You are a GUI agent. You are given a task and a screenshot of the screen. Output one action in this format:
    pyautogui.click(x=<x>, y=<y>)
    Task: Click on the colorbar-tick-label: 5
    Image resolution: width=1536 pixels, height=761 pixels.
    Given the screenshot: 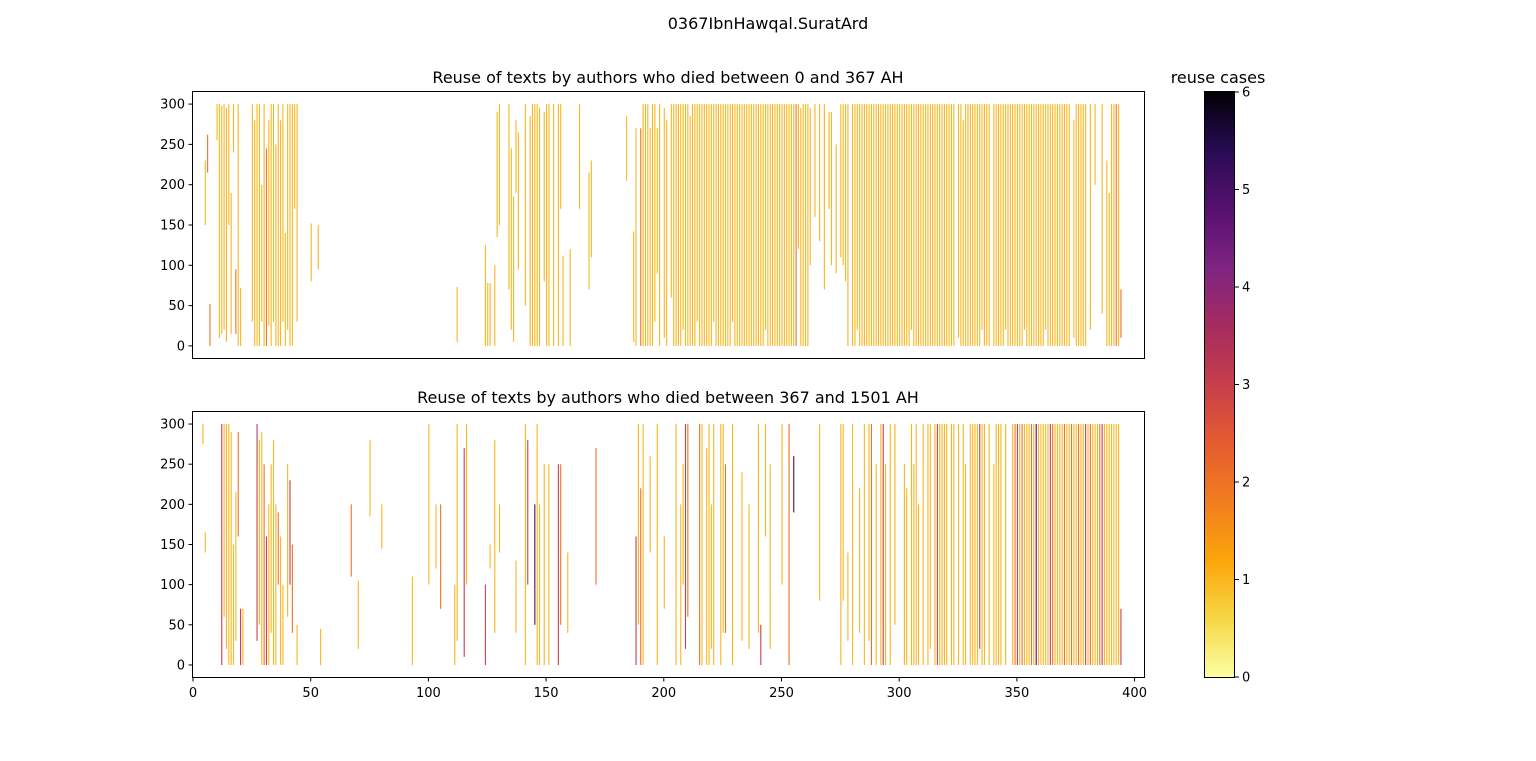 What is the action you would take?
    pyautogui.click(x=1246, y=190)
    